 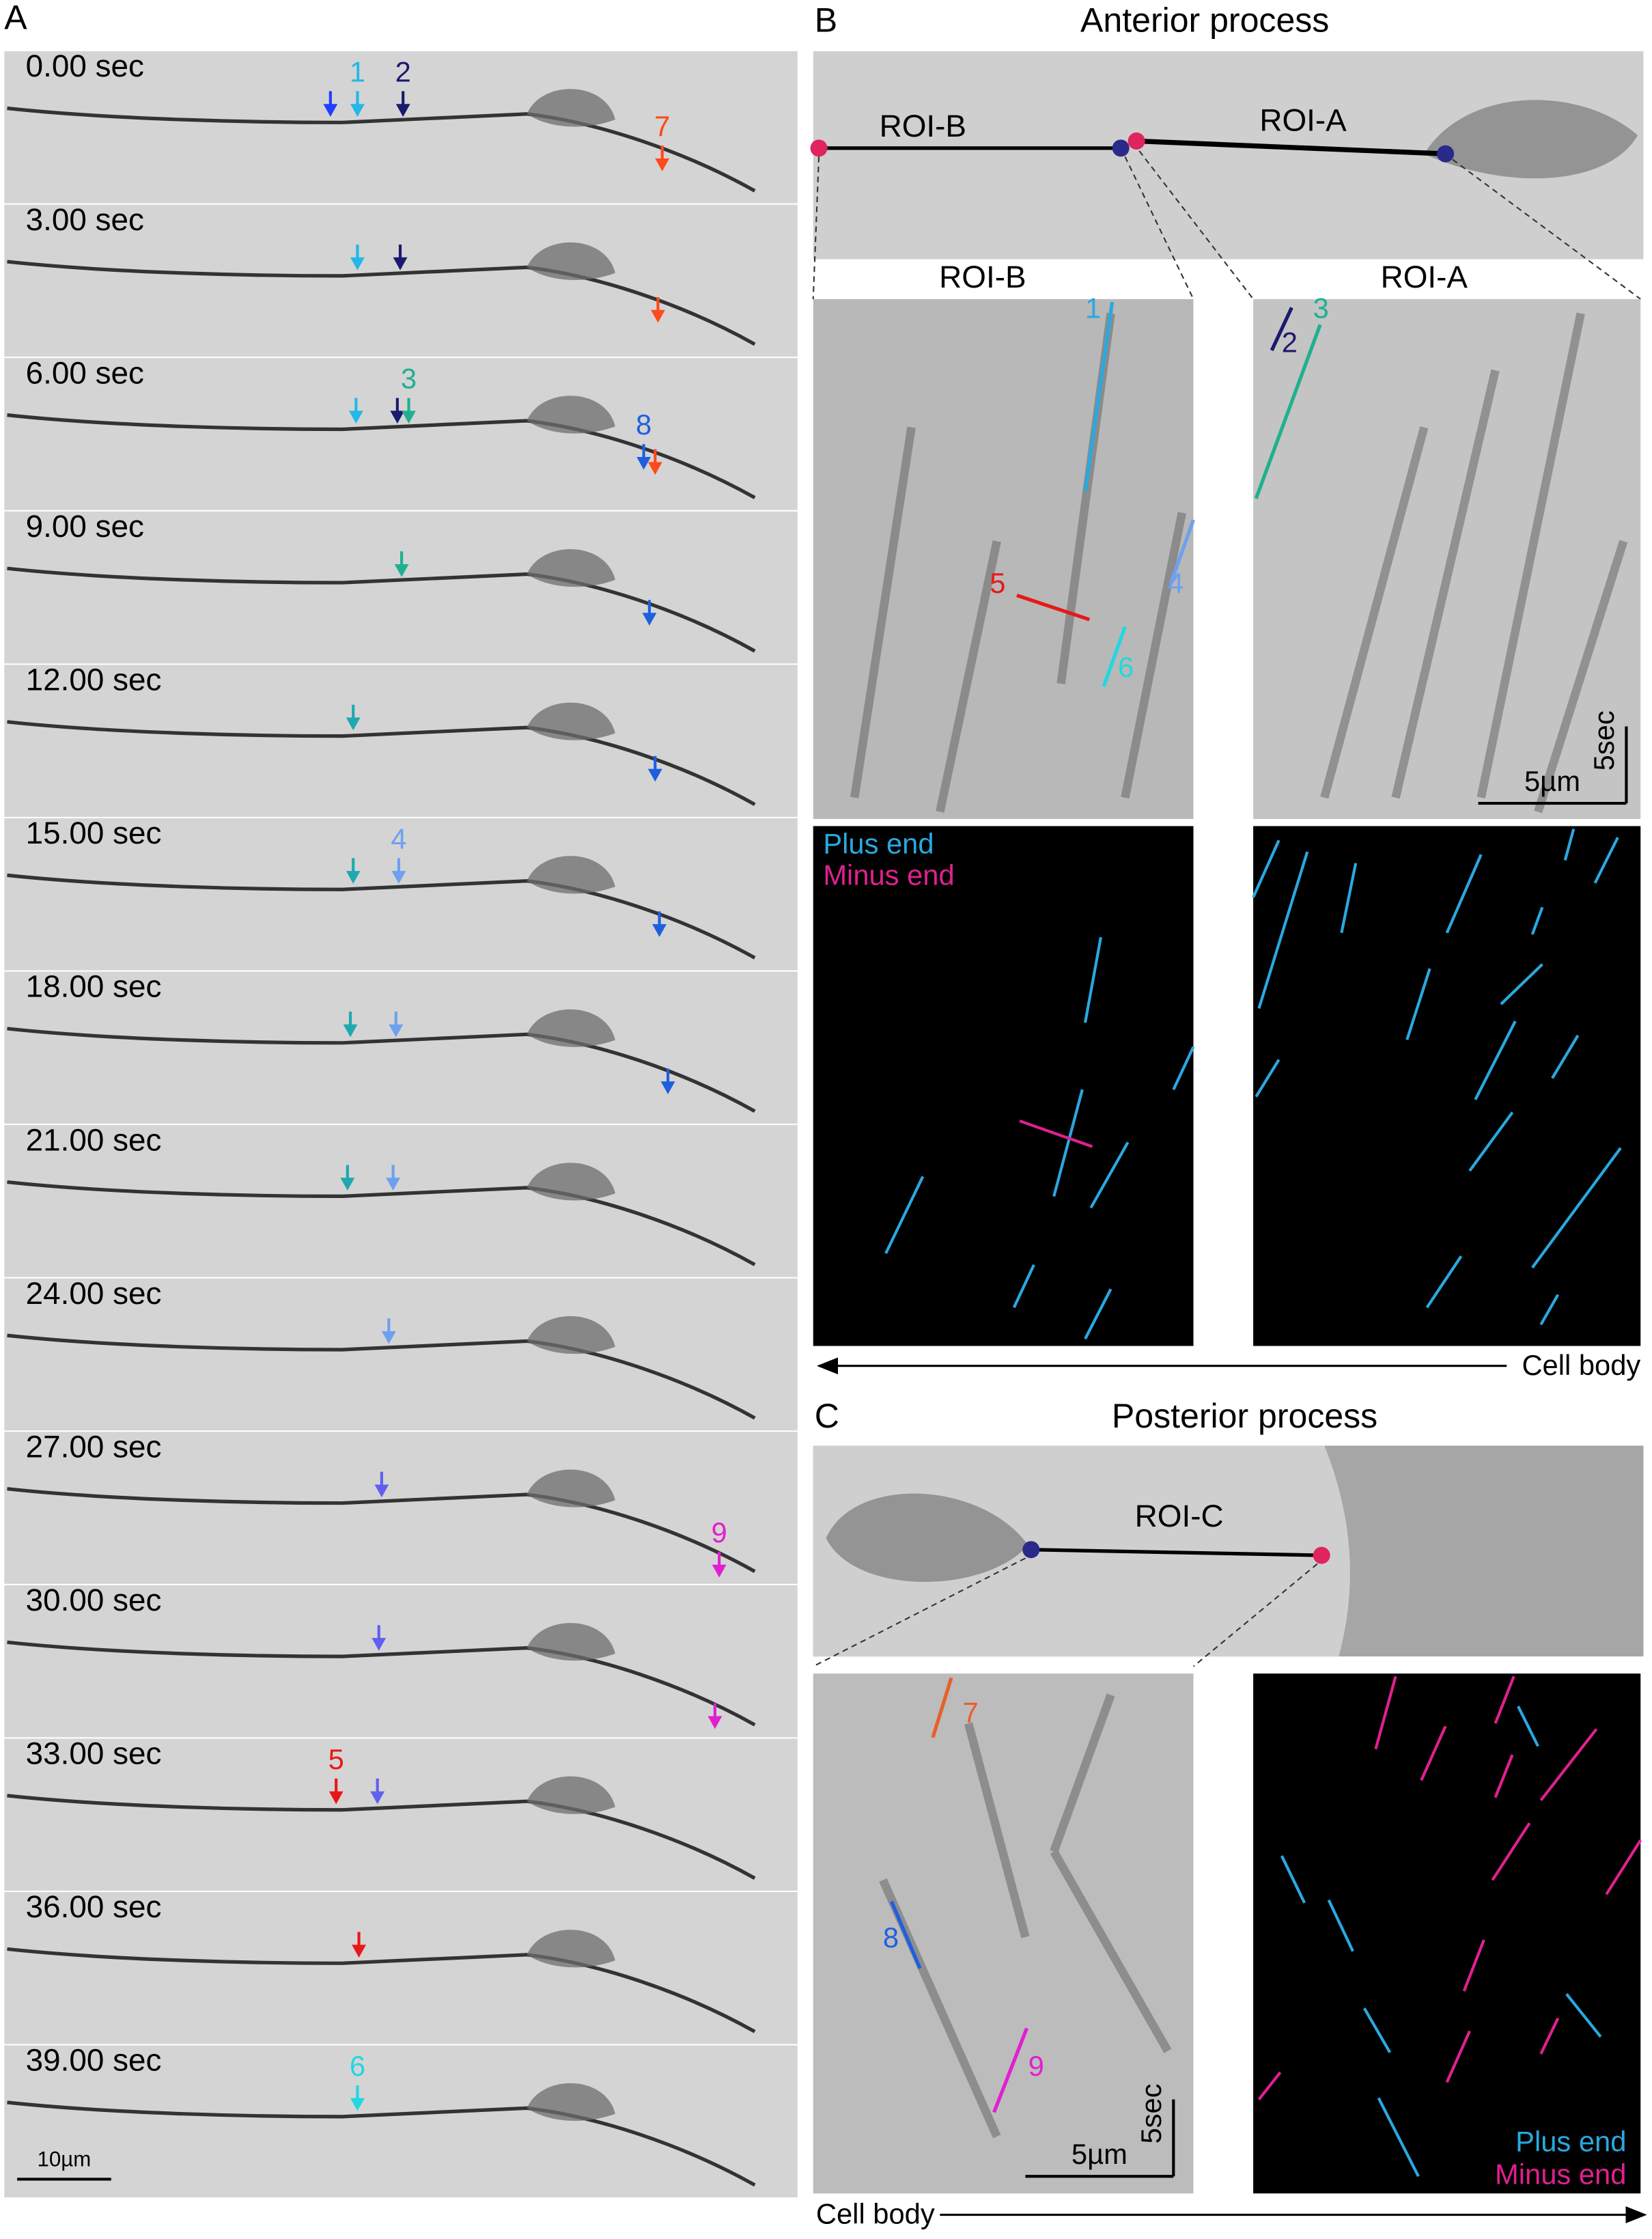 I want to click on frame: 36.00 sec, so click(x=401, y=1967).